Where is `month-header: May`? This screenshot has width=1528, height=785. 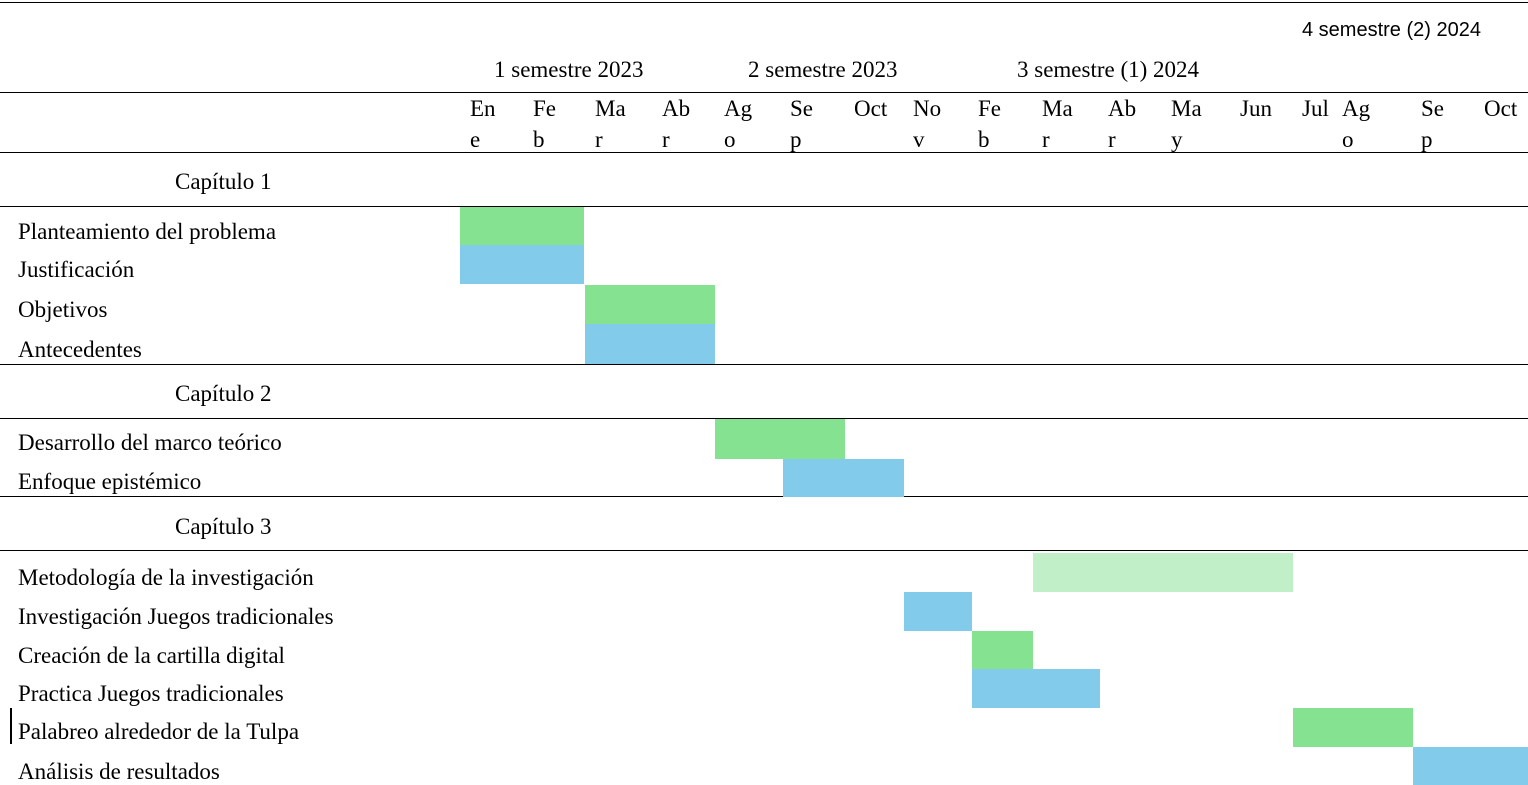
month-header: May is located at coordinates (1186, 124).